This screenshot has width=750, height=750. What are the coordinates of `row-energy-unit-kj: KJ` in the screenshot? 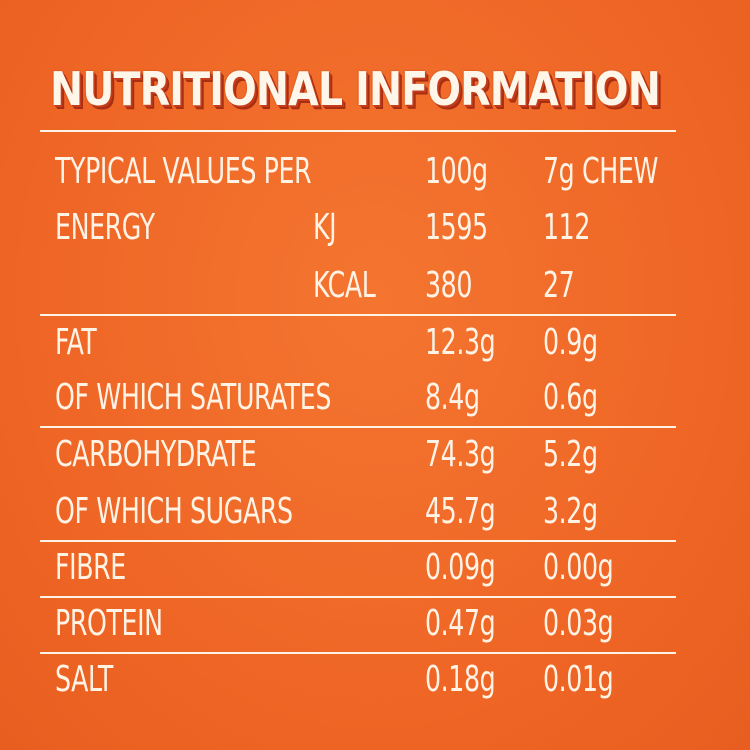 It's located at (325, 227).